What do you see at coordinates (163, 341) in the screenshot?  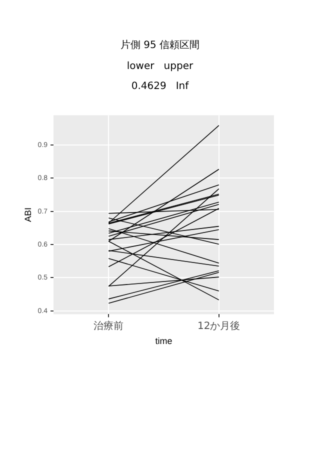 I see `x-axis-title: time` at bounding box center [163, 341].